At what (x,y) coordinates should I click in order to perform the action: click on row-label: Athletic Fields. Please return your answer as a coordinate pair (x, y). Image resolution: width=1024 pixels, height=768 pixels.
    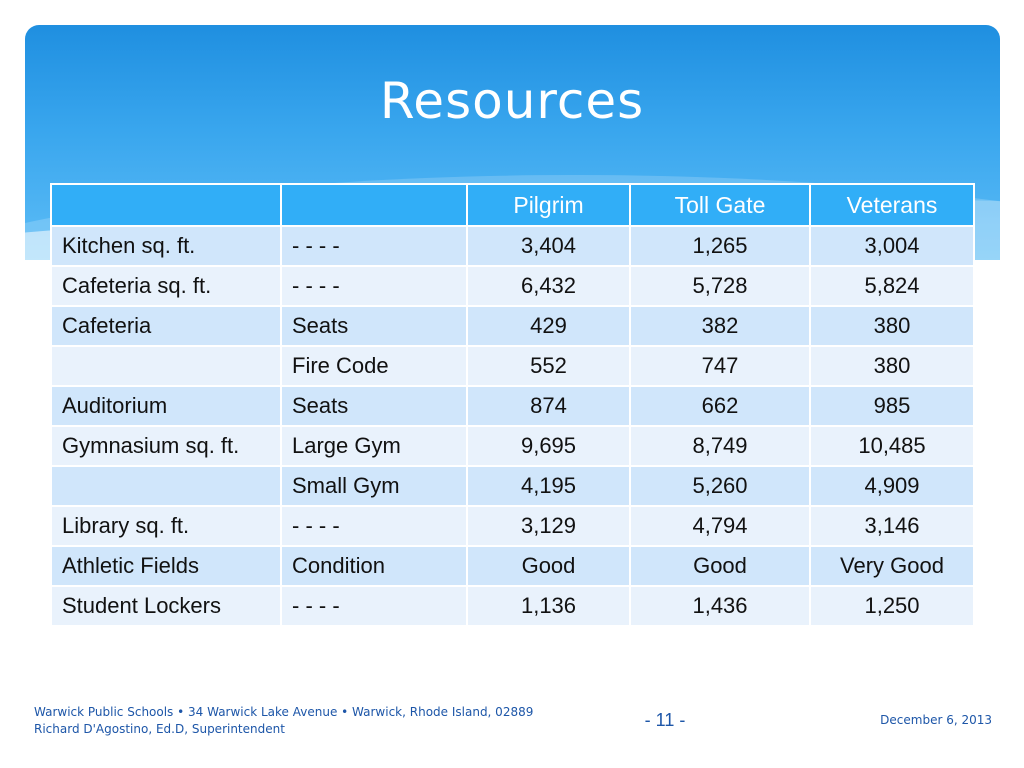
    Looking at the image, I should click on (166, 566).